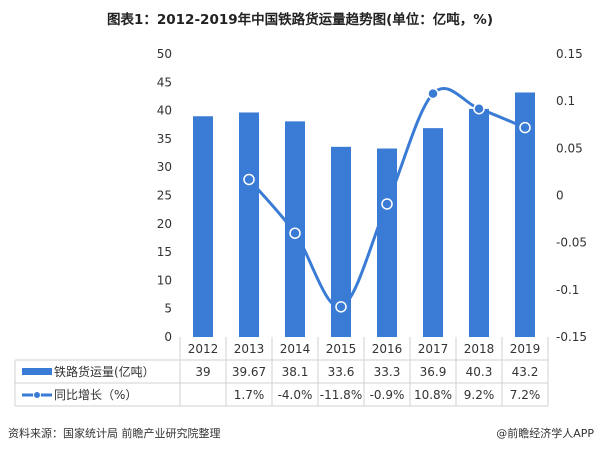 This screenshot has width=600, height=451. Describe the element at coordinates (545, 433) in the screenshot. I see `credit-note: @前瞻经济学人APP` at that location.